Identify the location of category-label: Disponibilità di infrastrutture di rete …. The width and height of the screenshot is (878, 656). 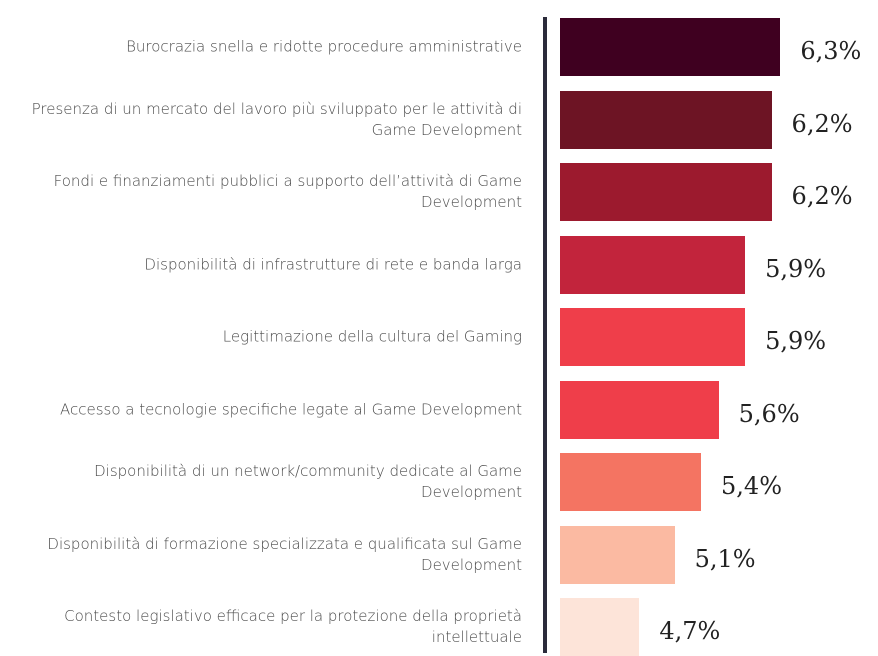
(333, 264).